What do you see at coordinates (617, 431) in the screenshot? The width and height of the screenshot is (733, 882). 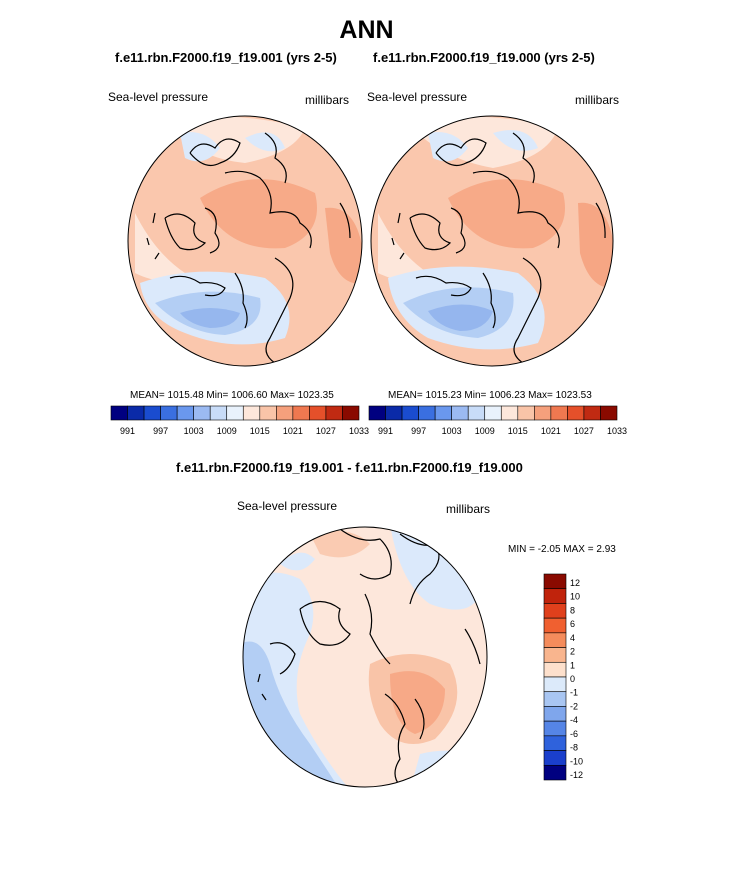 I see `panel-2-colorbar-tick-label: 1033` at bounding box center [617, 431].